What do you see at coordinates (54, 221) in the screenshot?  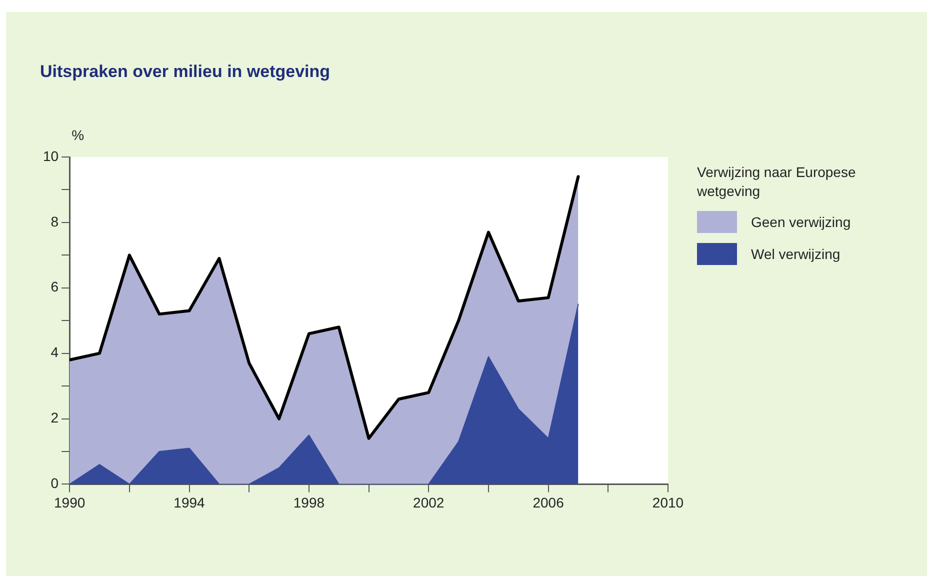 I see `y-tick-label: 8` at bounding box center [54, 221].